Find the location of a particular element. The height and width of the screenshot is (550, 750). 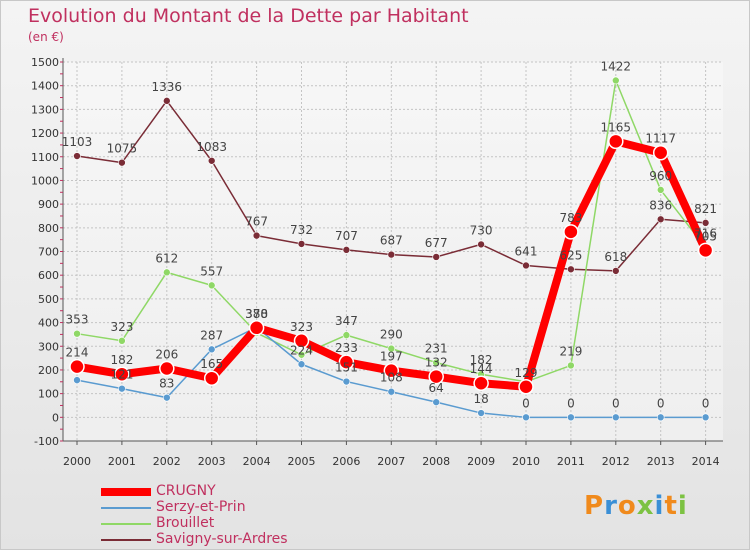

data-label: 730 is located at coordinates (481, 230).